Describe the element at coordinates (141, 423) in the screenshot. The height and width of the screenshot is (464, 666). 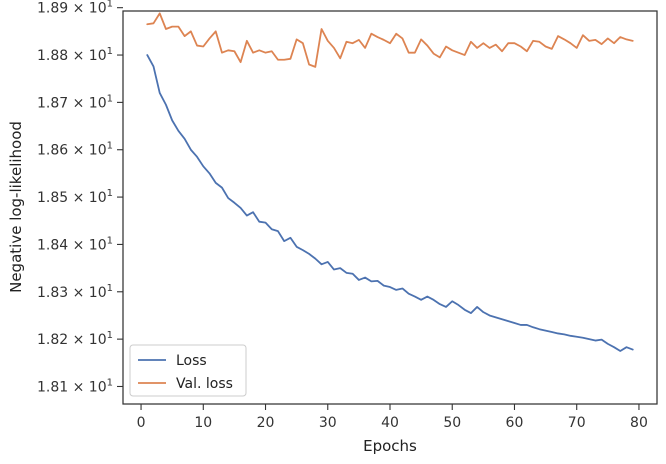
I see `x-tick-label: 0` at that location.